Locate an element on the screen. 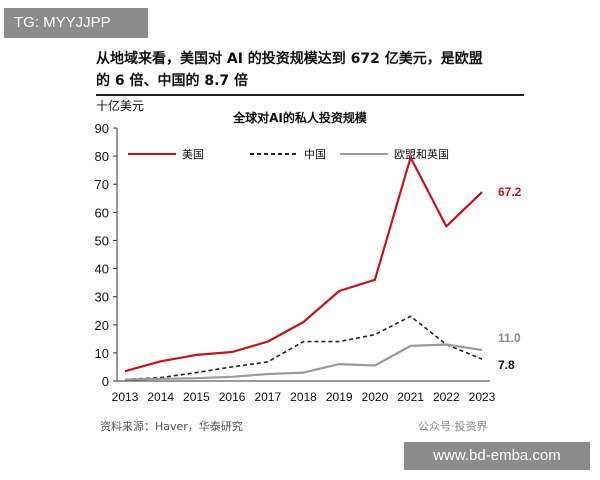 The width and height of the screenshot is (600, 480). watermark-top: TG: MYYJJPP is located at coordinates (76, 23).